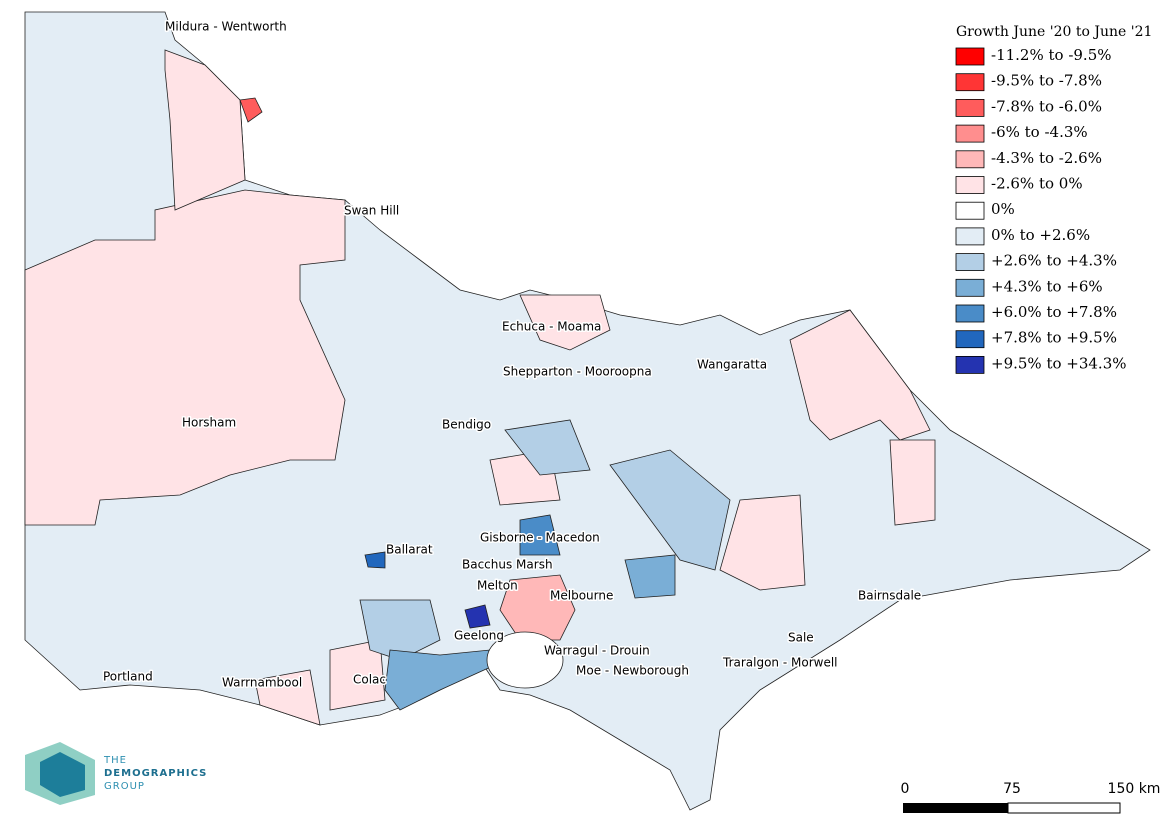  What do you see at coordinates (540, 538) in the screenshot?
I see `place-label: Gisborne - Macedon` at bounding box center [540, 538].